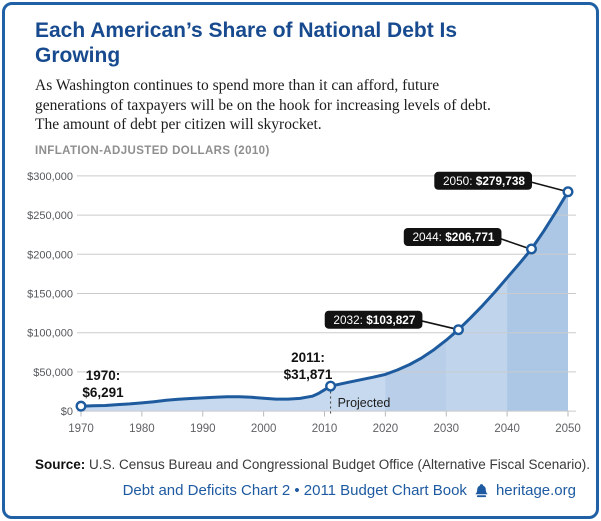 The height and width of the screenshot is (521, 601). I want to click on callout-box-2044, so click(452, 236).